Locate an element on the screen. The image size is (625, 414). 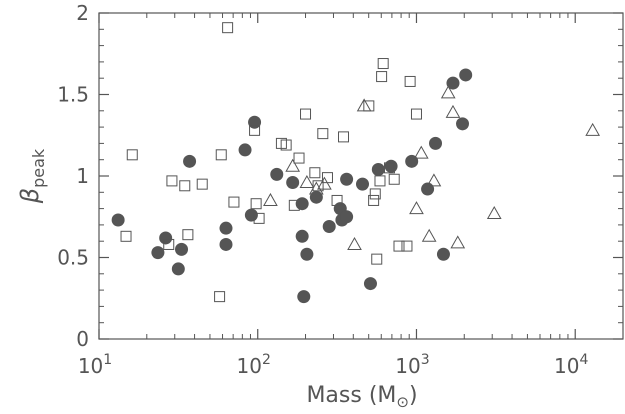
x-tick-label: 10⁴ is located at coordinates (571, 365).